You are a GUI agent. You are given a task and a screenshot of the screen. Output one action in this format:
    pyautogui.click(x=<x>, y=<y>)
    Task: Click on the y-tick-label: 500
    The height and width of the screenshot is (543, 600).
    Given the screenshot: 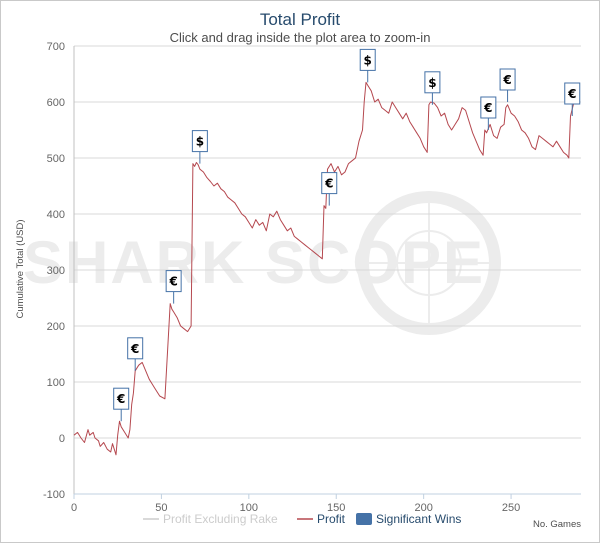 What is the action you would take?
    pyautogui.click(x=56, y=159)
    